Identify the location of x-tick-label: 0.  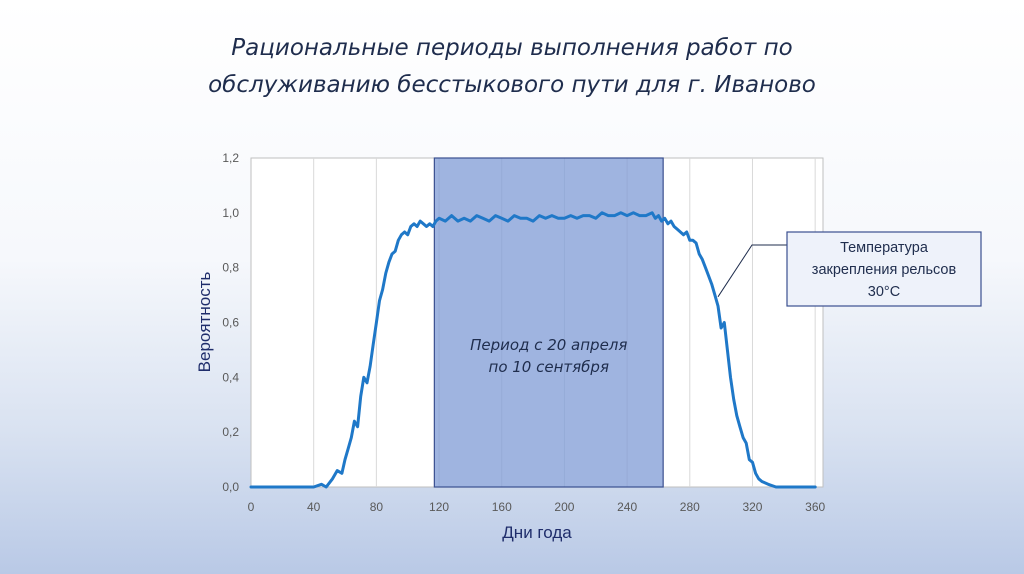
(251, 507).